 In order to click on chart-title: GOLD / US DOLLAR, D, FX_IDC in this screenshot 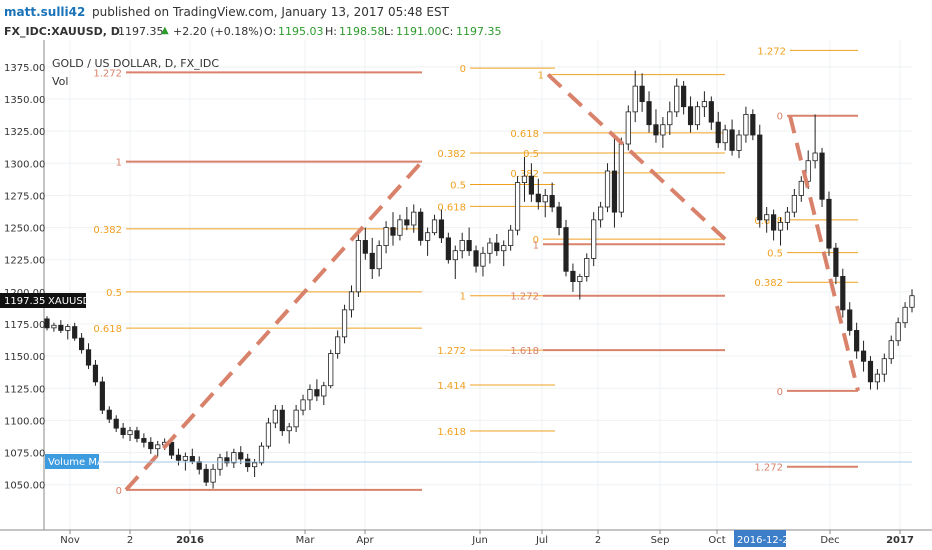, I will do `click(135, 63)`.